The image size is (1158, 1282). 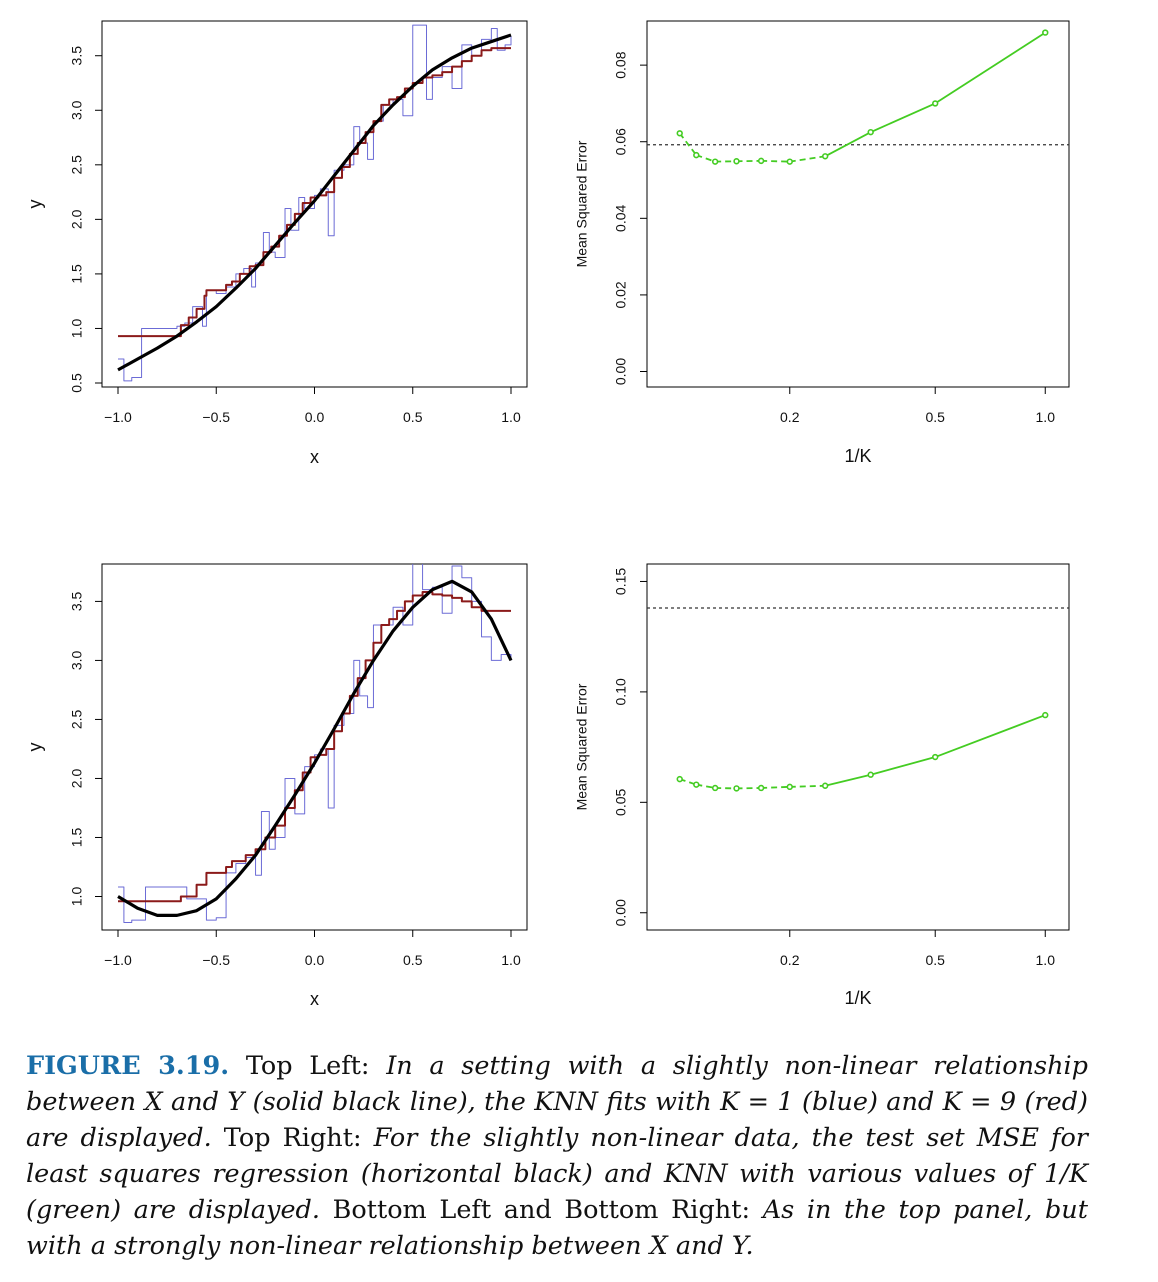 I want to click on y-tick-label: 0.05, so click(x=621, y=801).